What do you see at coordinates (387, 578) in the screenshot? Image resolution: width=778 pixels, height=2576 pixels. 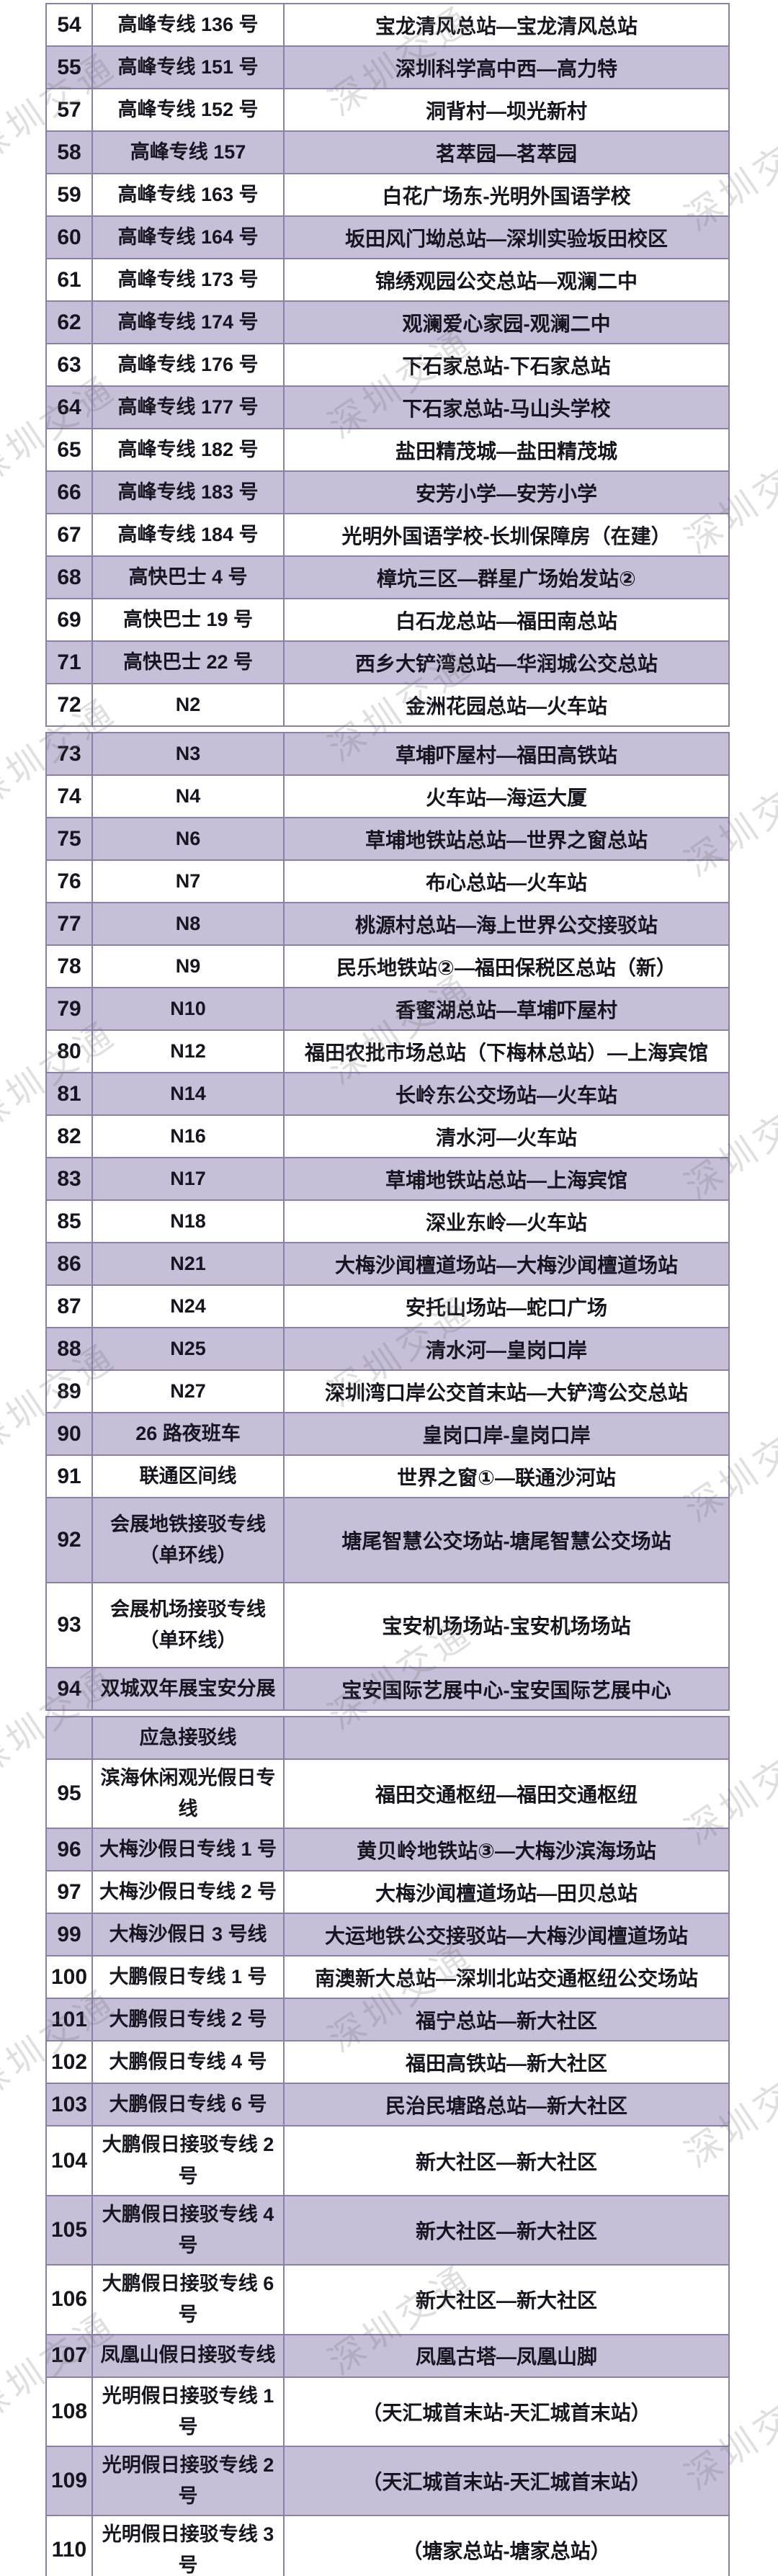 I see `table-row: 68 高快巴士 4 号 樟坑三区—群星广场始发站②` at bounding box center [387, 578].